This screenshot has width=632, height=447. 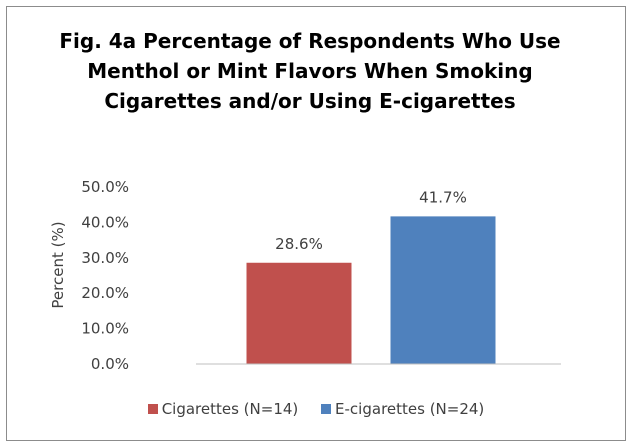 What do you see at coordinates (58, 264) in the screenshot?
I see `y-axis-label: Percent (%)` at bounding box center [58, 264].